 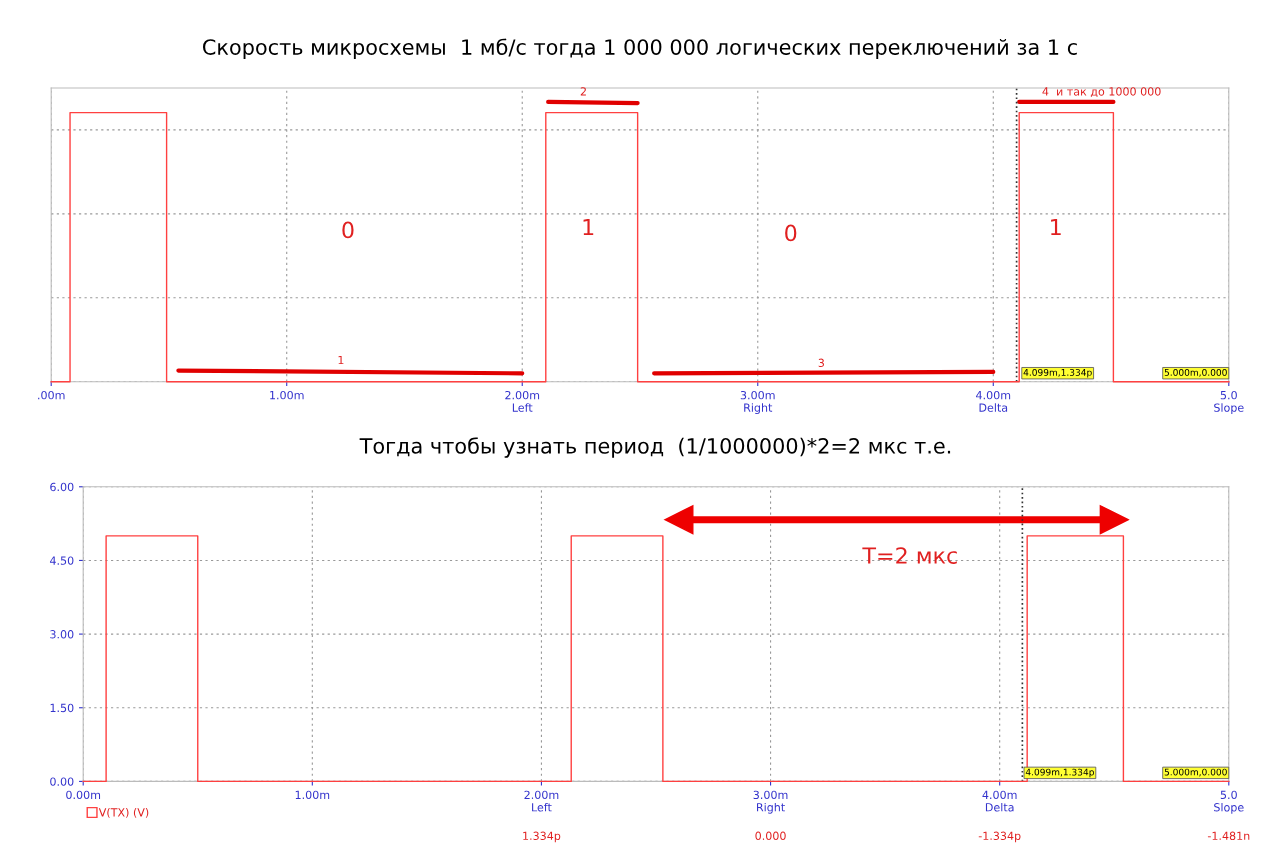 I want to click on text: -1.334p, so click(x=999, y=837).